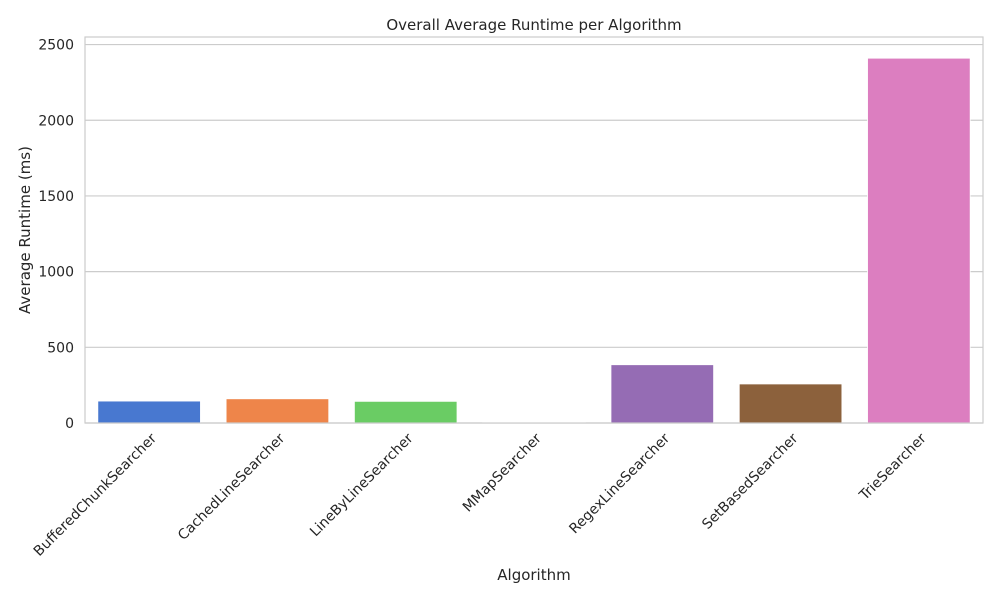 The width and height of the screenshot is (1000, 600). What do you see at coordinates (56, 273) in the screenshot?
I see `y-tick-label: 1000` at bounding box center [56, 273].